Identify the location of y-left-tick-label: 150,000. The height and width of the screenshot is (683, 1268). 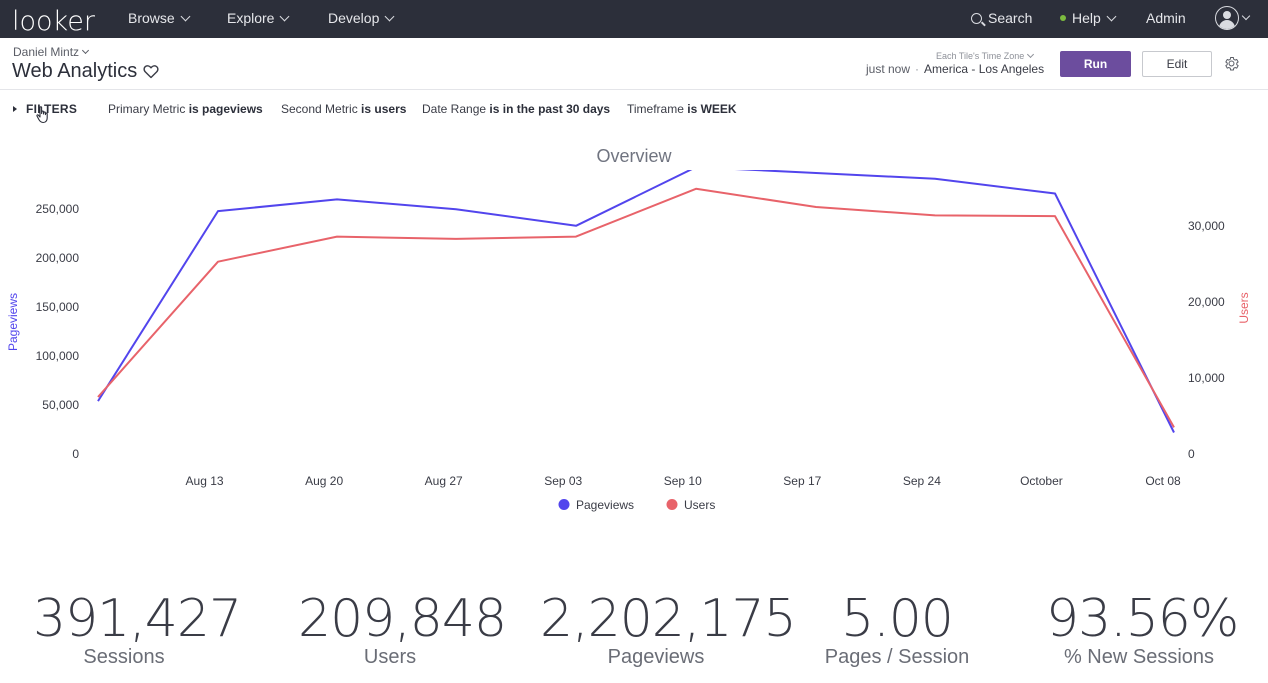
(58, 307).